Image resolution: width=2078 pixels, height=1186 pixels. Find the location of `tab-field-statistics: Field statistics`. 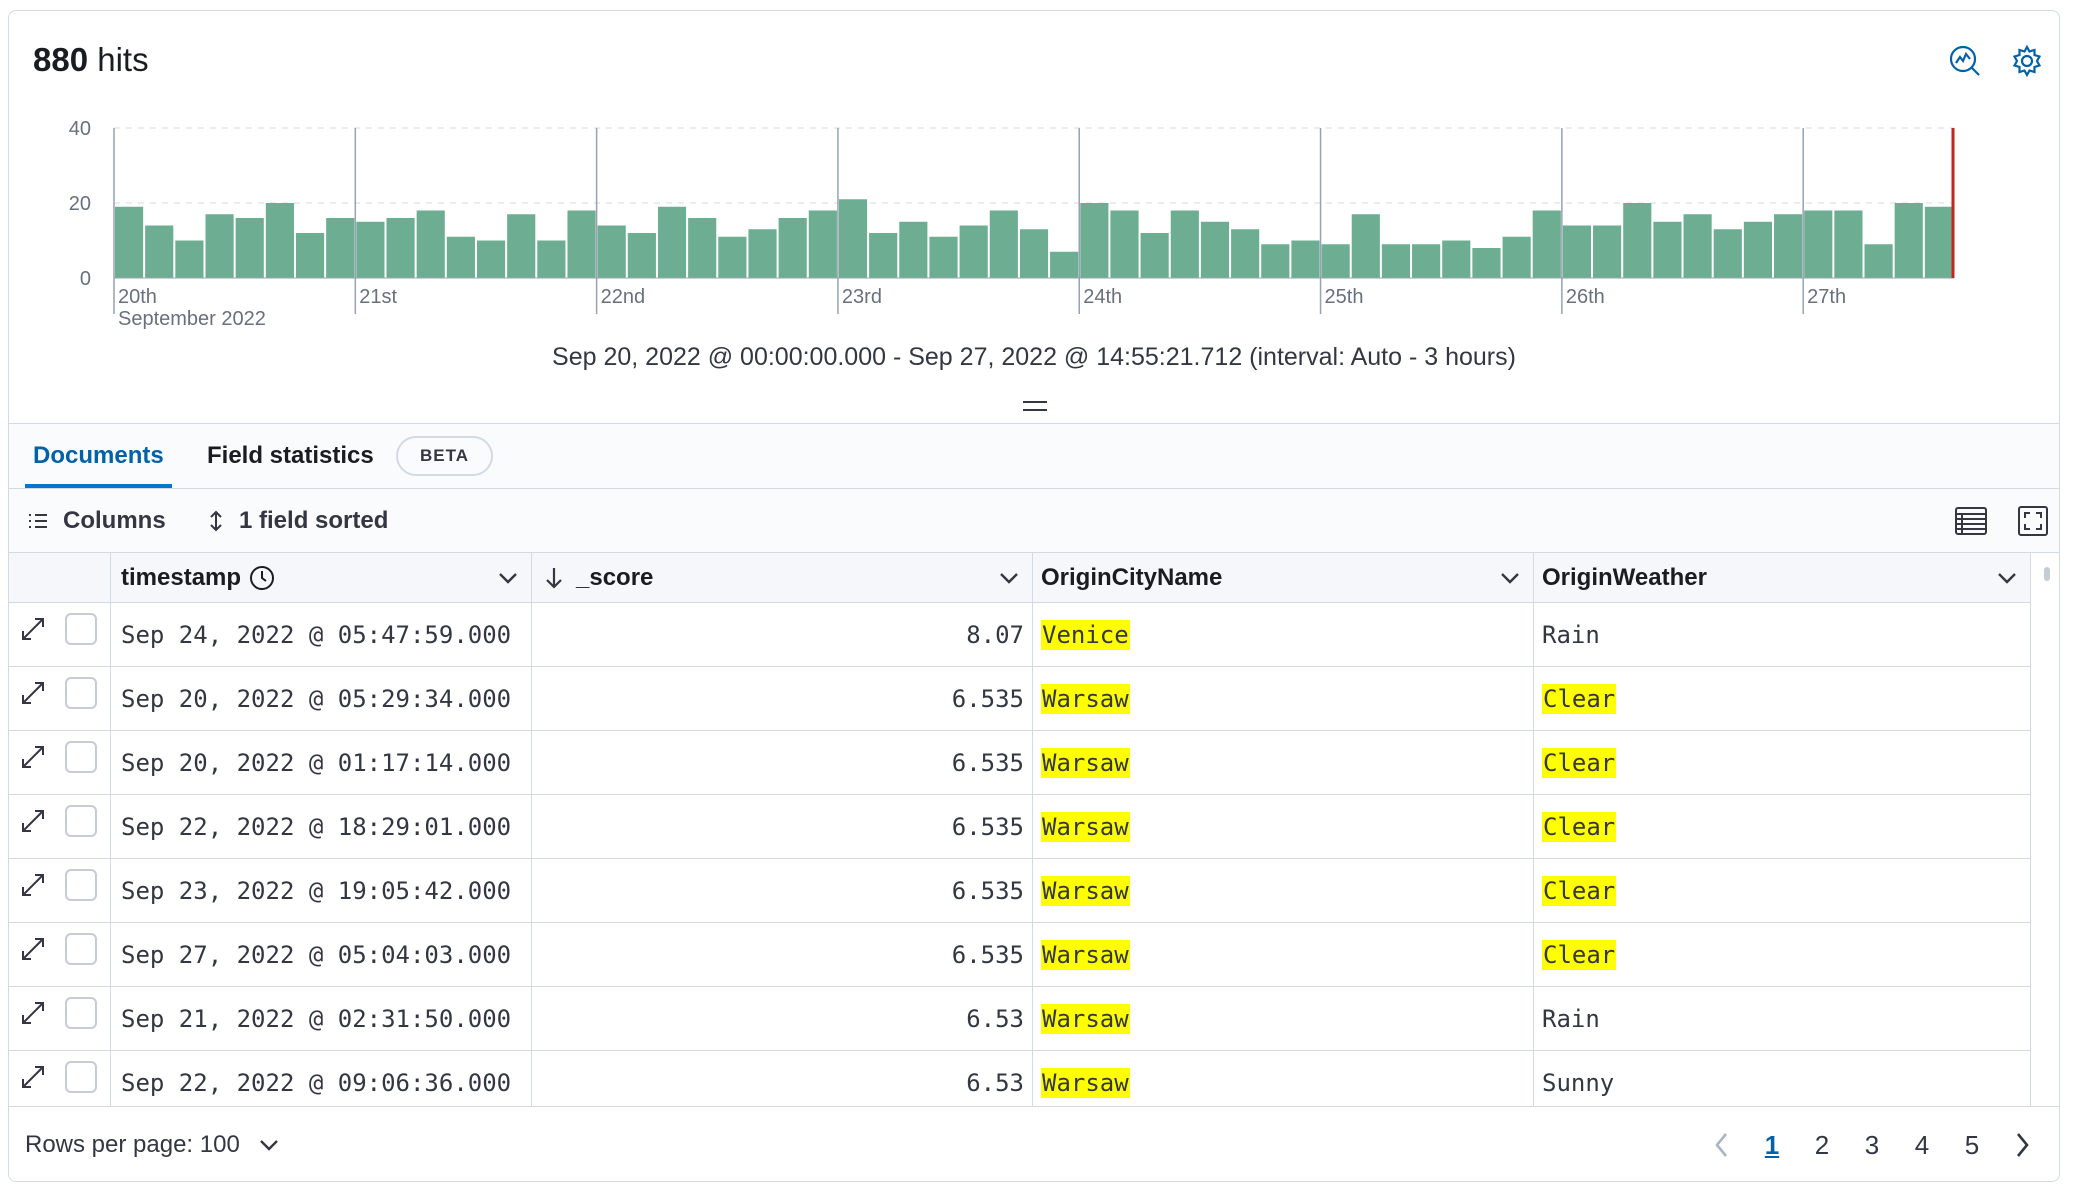

tab-field-statistics: Field statistics is located at coordinates (290, 455).